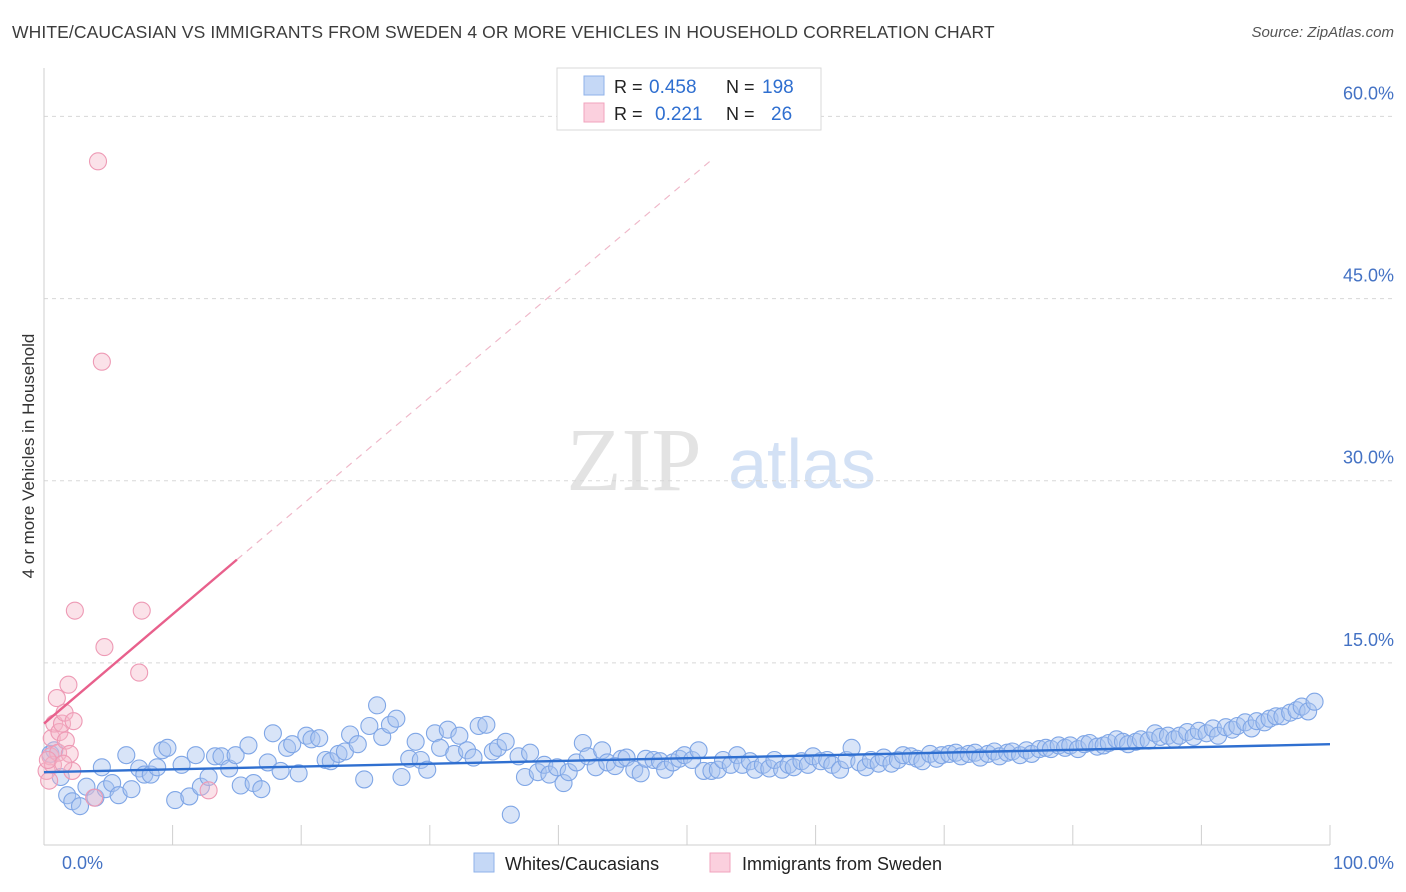  What do you see at coordinates (127, 479) in the screenshot?
I see `sweden-points` at bounding box center [127, 479].